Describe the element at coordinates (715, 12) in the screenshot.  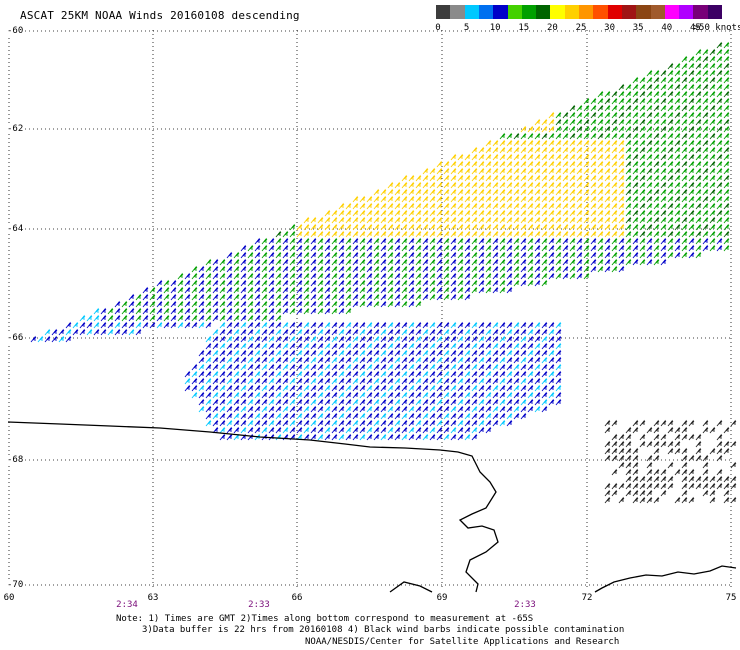
I see `legend-swatch` at that location.